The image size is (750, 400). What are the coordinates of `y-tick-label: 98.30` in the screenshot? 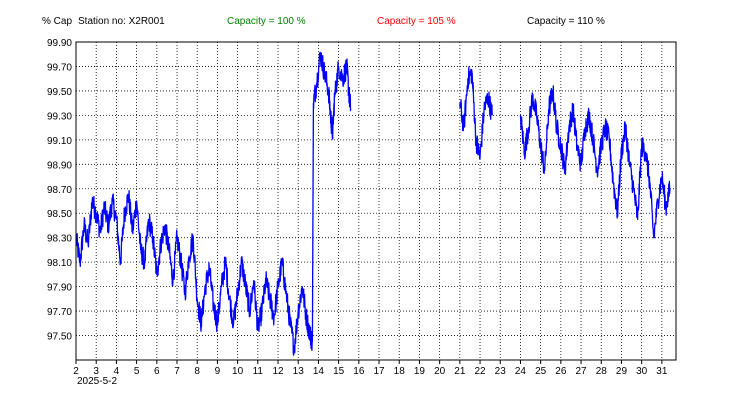 It's located at (59, 239).